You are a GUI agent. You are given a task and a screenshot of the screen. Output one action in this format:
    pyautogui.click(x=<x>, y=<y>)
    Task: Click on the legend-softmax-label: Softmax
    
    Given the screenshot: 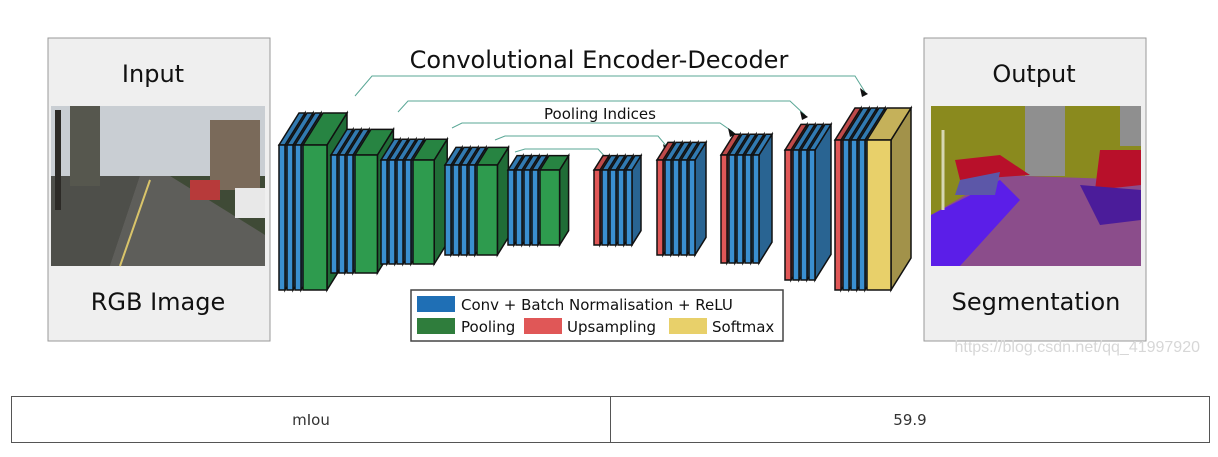 What is the action you would take?
    pyautogui.click(x=743, y=327)
    